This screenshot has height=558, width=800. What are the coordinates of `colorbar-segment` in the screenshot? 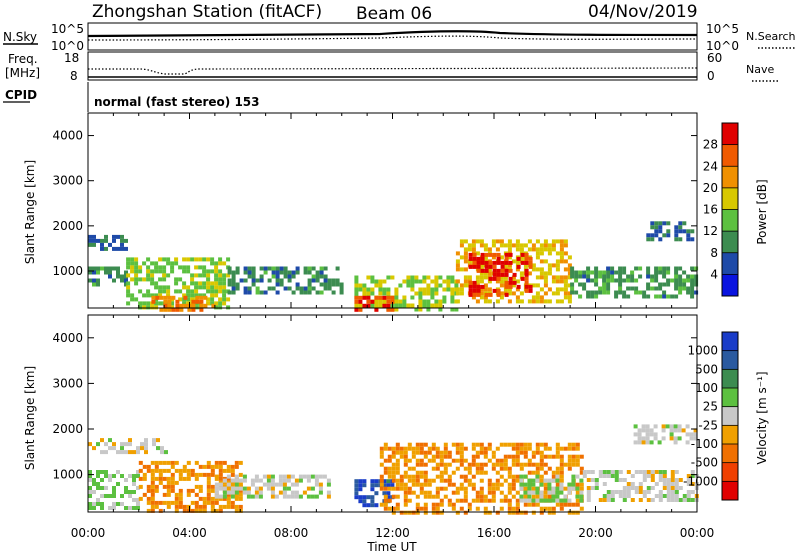 It's located at (730, 285).